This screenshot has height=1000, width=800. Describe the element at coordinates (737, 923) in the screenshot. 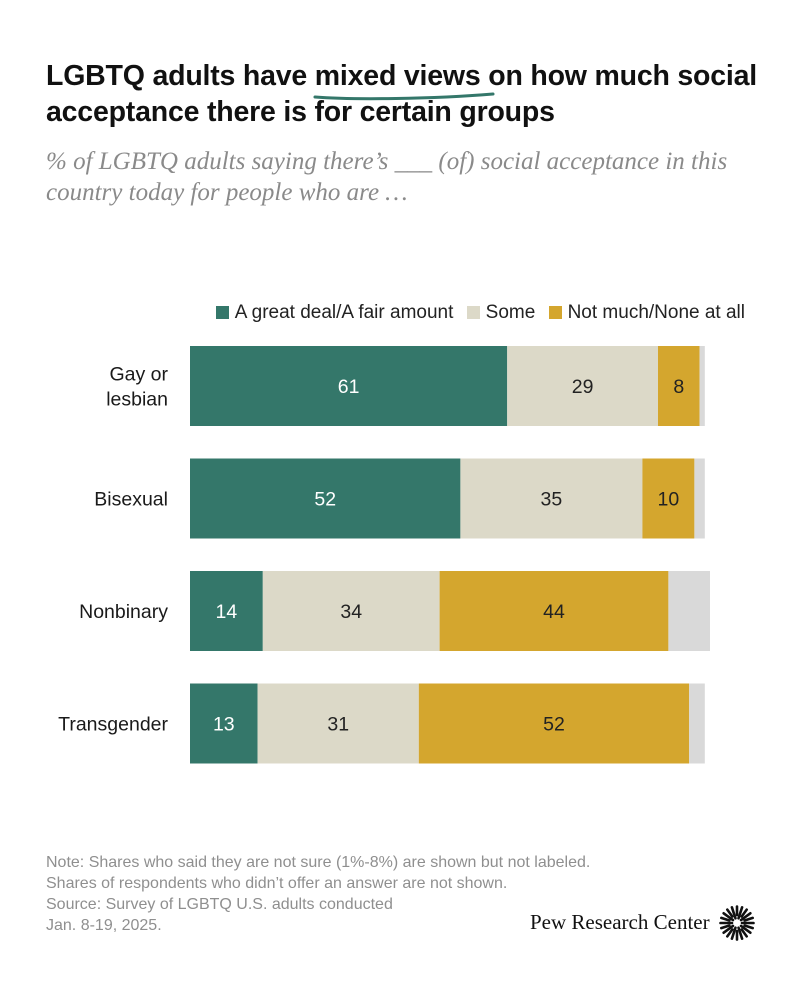

I see `pew-logo-icon` at that location.